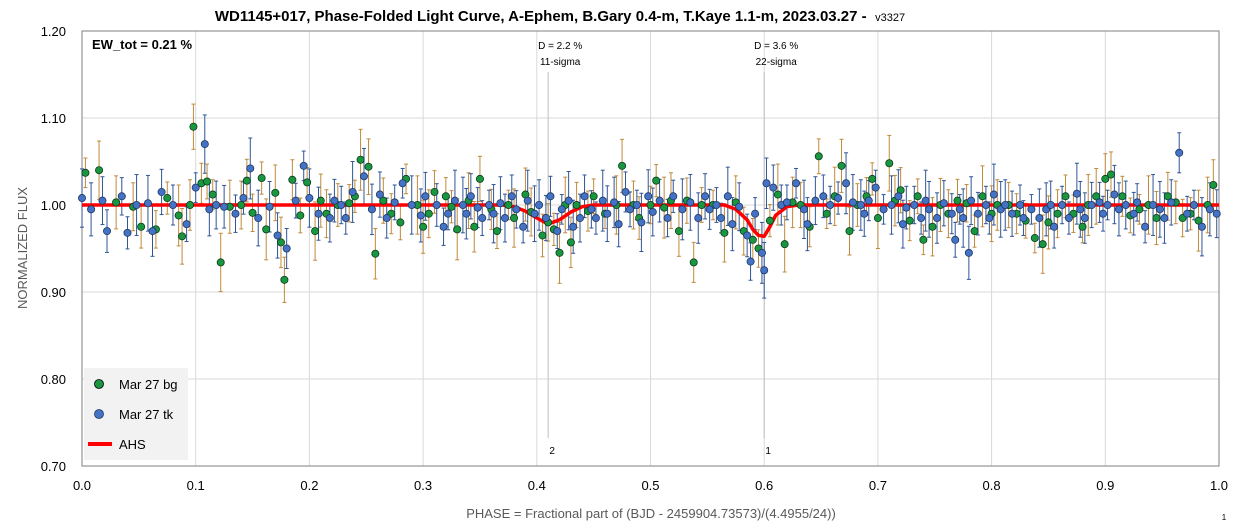  I want to click on y-tick-label: 1.10, so click(53, 118).